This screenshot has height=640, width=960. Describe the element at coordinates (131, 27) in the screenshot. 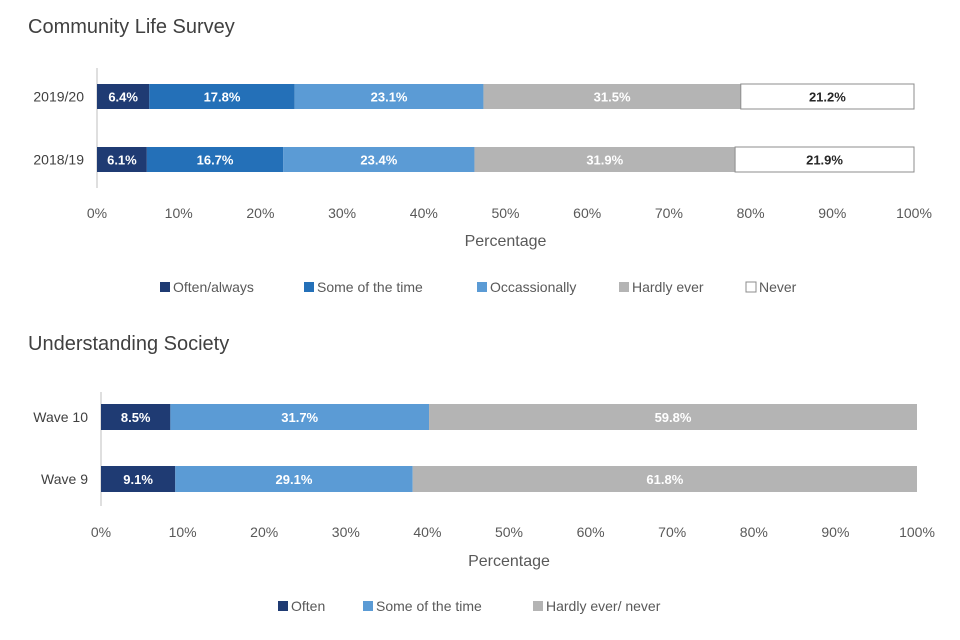

I see `chart-title-community-life-survey: Community Life Survey` at that location.